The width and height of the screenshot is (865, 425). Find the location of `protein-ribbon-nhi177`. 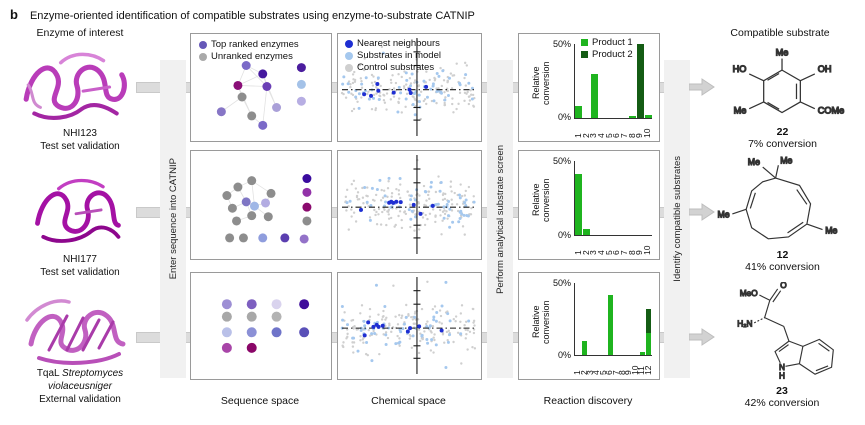

protein-ribbon-nhi177 is located at coordinates (78, 210).